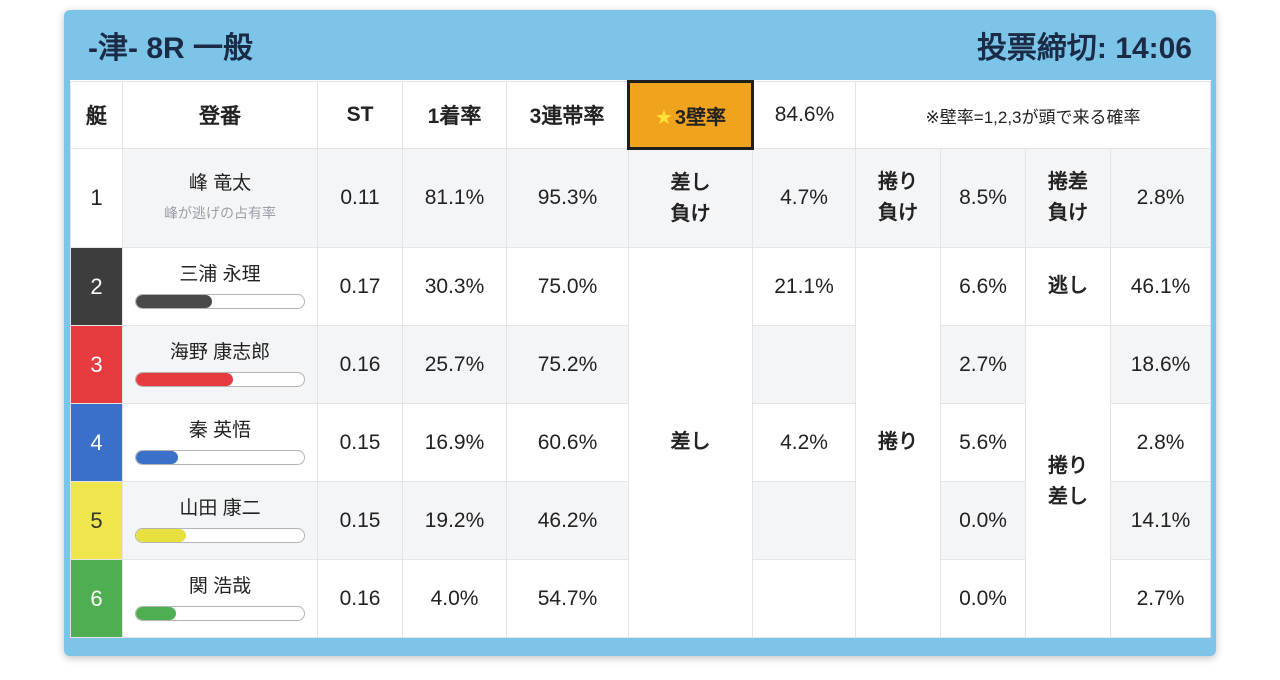 Image resolution: width=1280 pixels, height=680 pixels. What do you see at coordinates (663, 117) in the screenshot?
I see `star-icon: ★` at bounding box center [663, 117].